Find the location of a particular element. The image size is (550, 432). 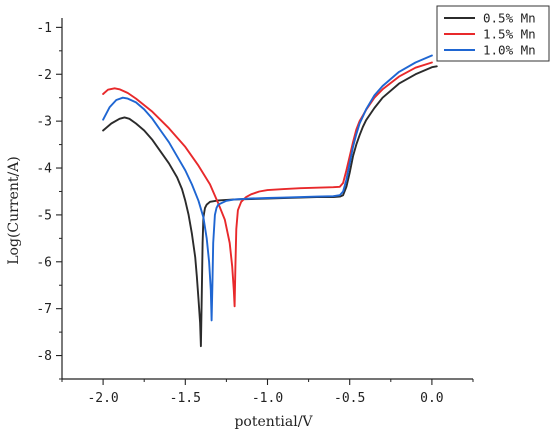

y-tick-label: -5 is located at coordinates (44, 215).